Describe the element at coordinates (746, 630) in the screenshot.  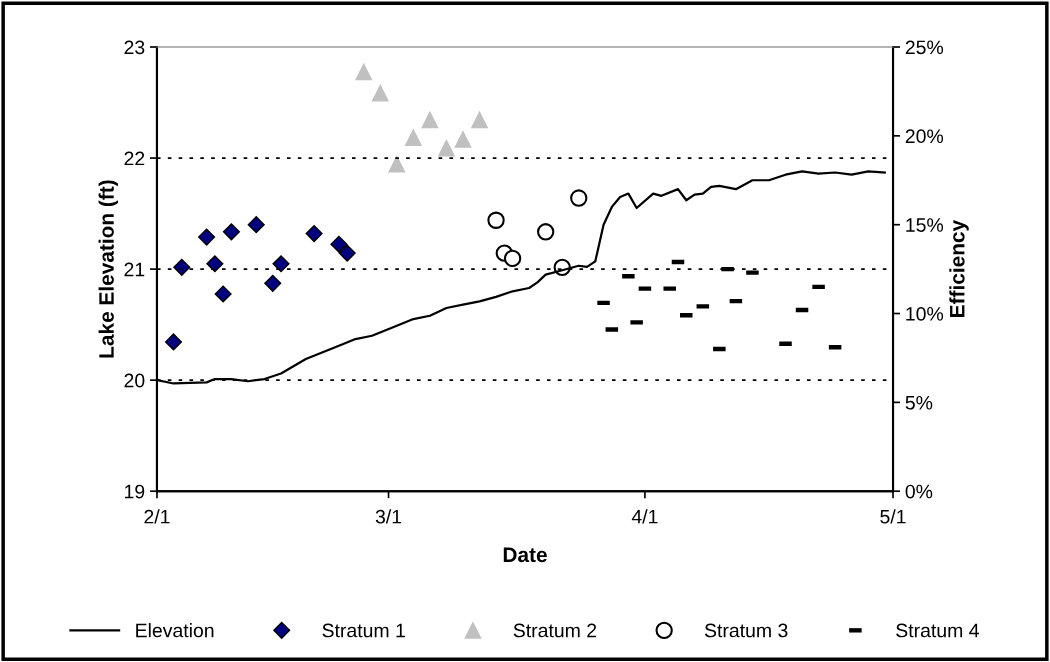
I see `legend-label: Stratum 3` at that location.